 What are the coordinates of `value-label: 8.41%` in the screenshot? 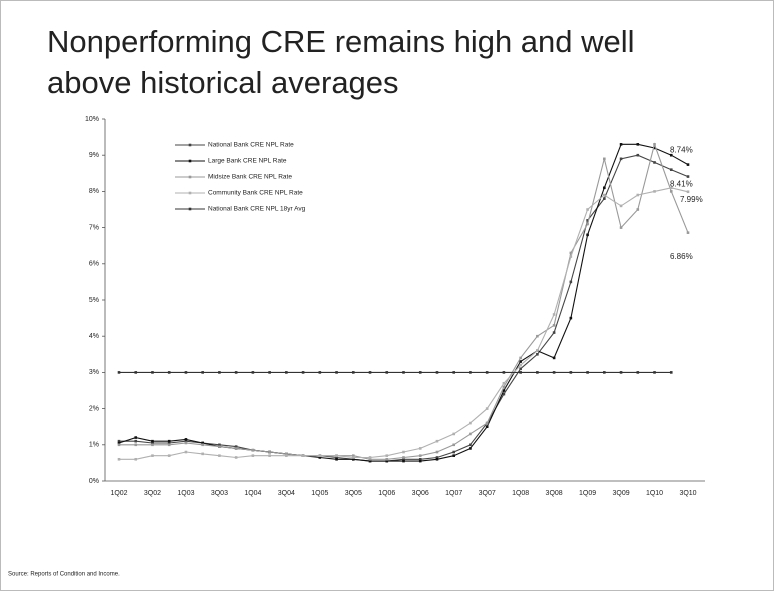 It's located at (681, 184).